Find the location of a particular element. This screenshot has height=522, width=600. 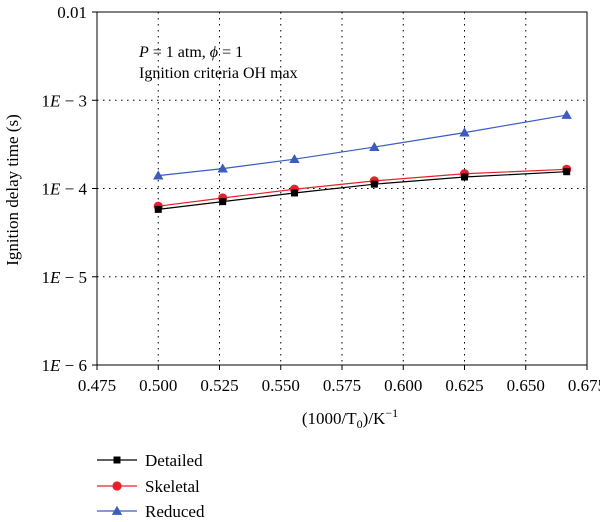

series-reduced is located at coordinates (362, 144).